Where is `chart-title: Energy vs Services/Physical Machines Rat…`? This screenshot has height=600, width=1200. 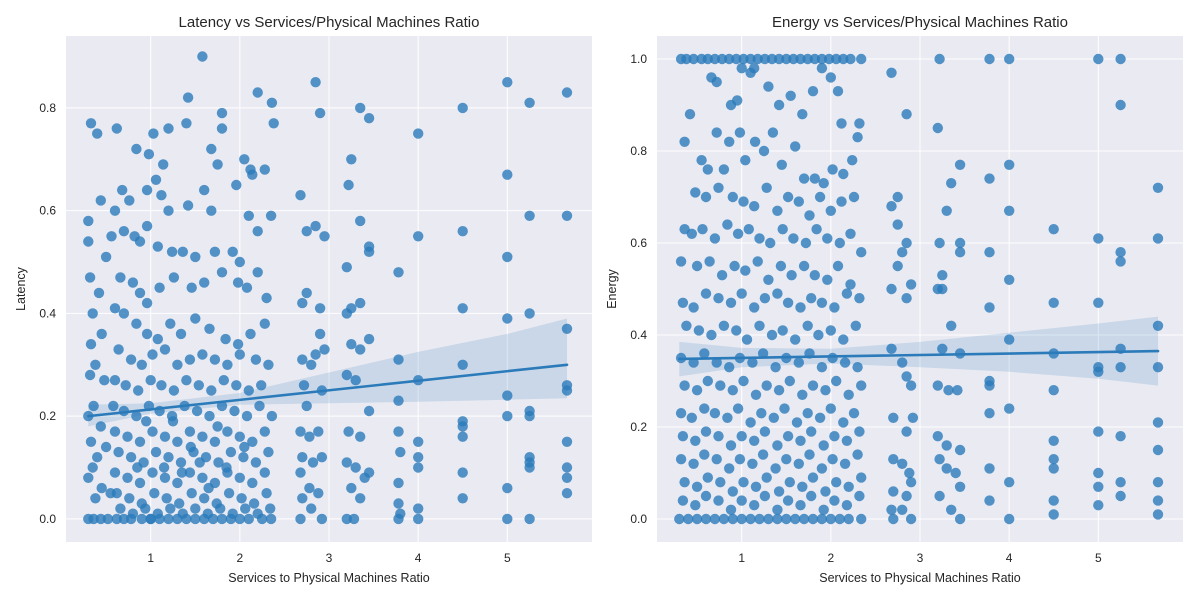
chart-title: Energy vs Services/Physical Machines Rat… is located at coordinates (920, 22).